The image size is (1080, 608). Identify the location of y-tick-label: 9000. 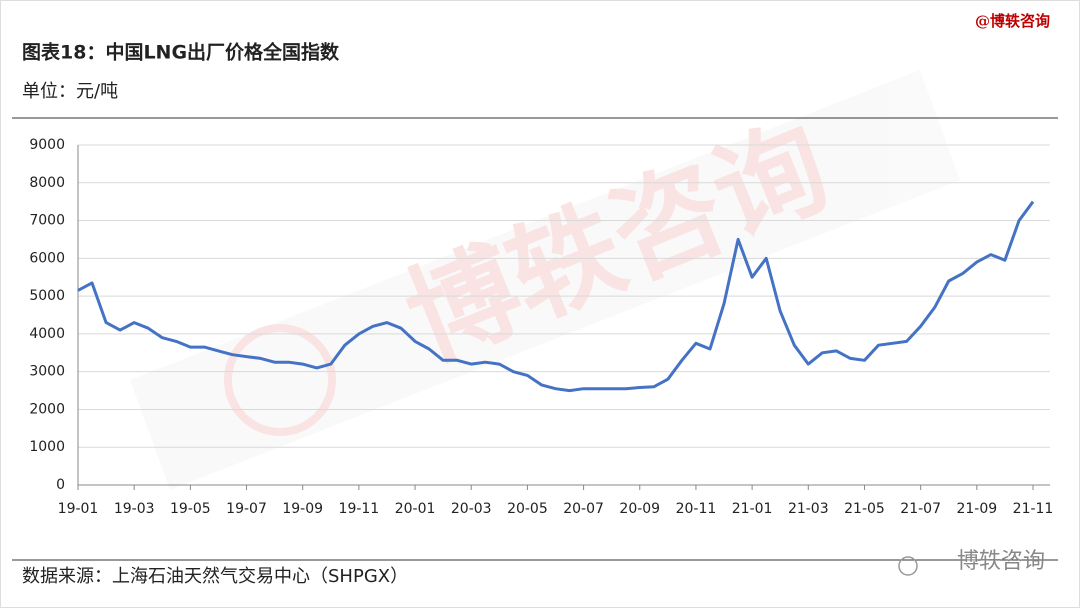
(47, 145).